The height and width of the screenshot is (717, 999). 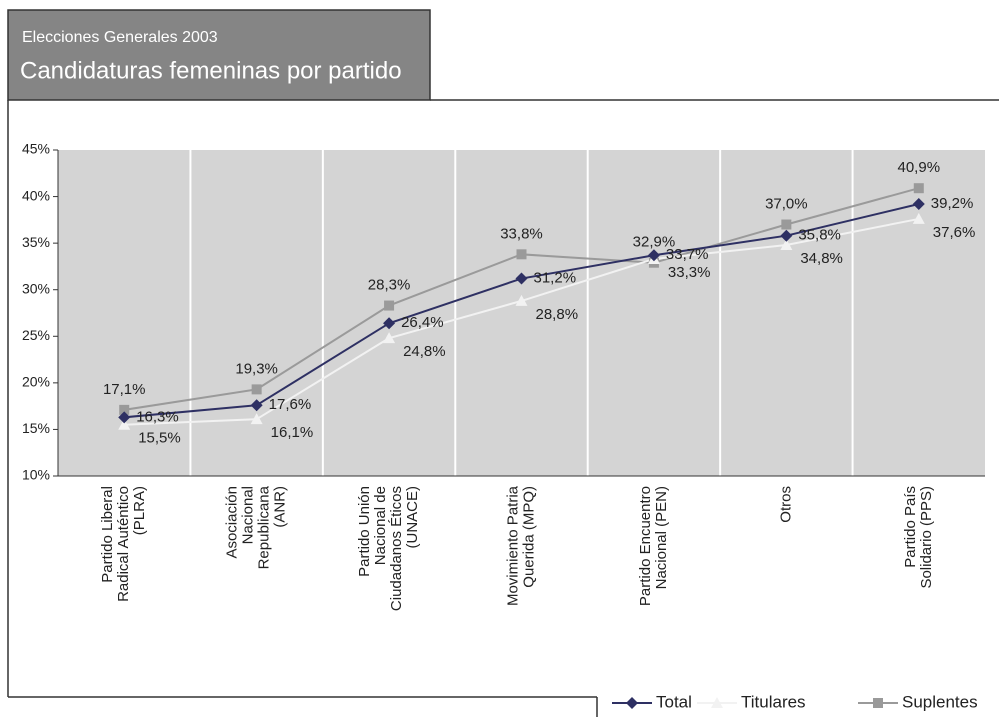 I want to click on y-tick-label: 20%, so click(x=36, y=382).